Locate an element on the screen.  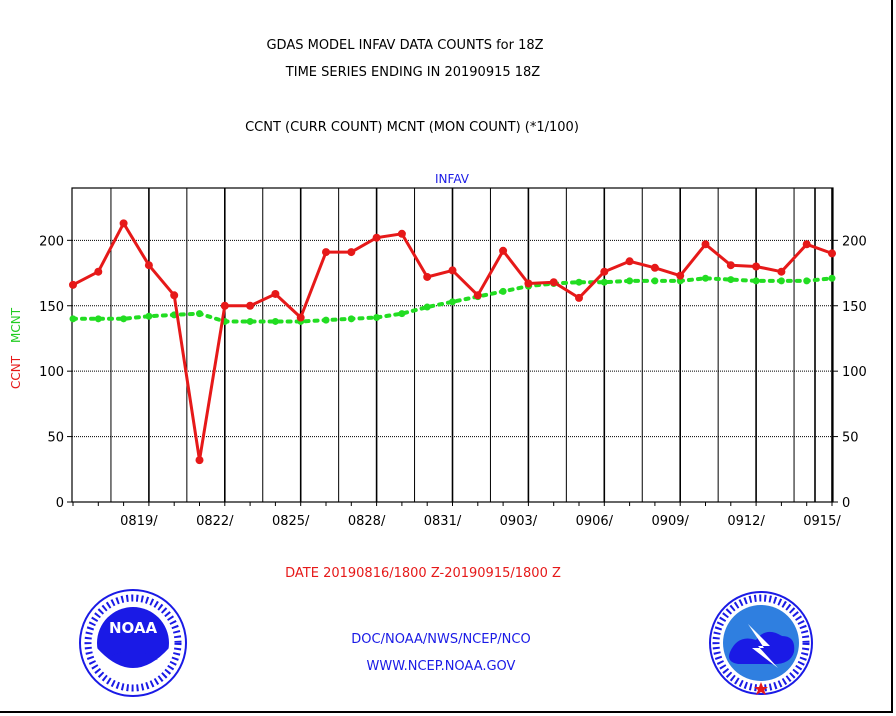
panel-title: INFAV is located at coordinates (452, 179).